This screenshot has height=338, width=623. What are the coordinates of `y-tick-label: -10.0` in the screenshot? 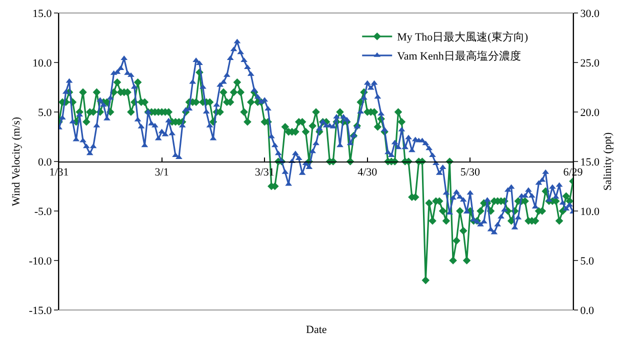 It's located at (40, 261).